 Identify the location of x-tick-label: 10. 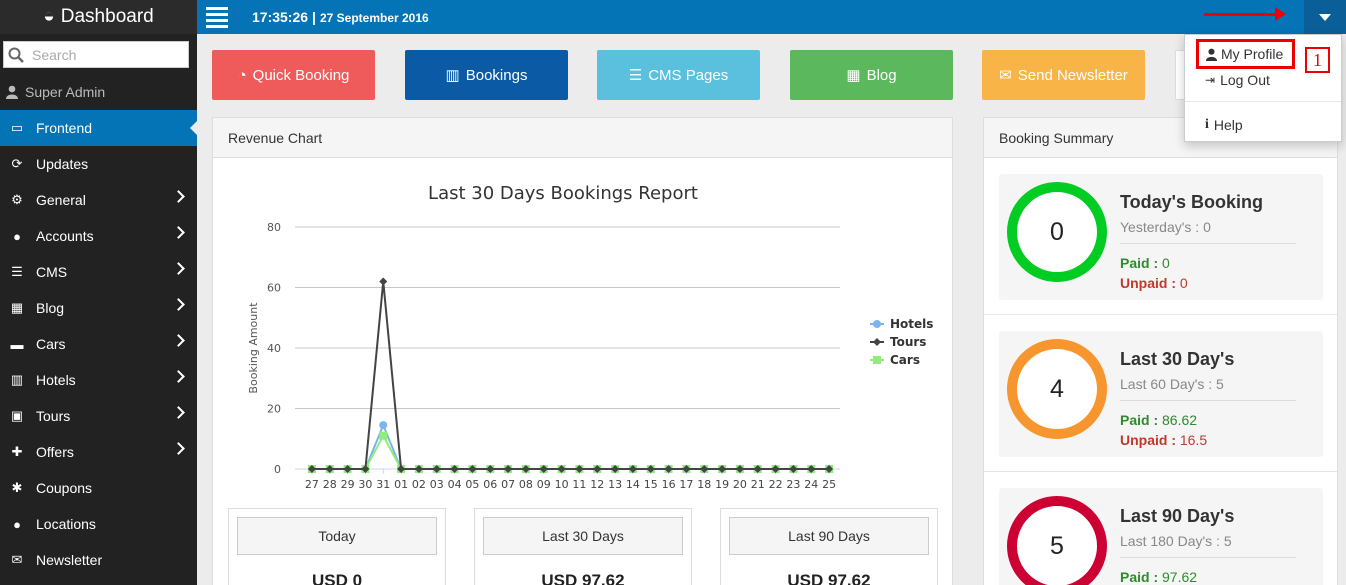
(562, 484).